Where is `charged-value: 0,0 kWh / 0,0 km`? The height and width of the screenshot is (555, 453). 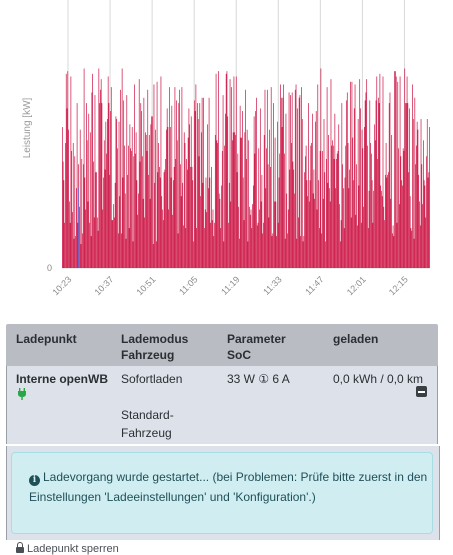 charged-value: 0,0 kWh / 0,0 km is located at coordinates (378, 379).